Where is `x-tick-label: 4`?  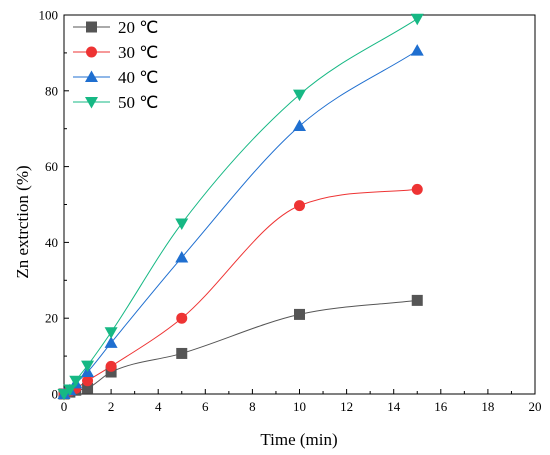
x-tick-label: 4 is located at coordinates (158, 406).